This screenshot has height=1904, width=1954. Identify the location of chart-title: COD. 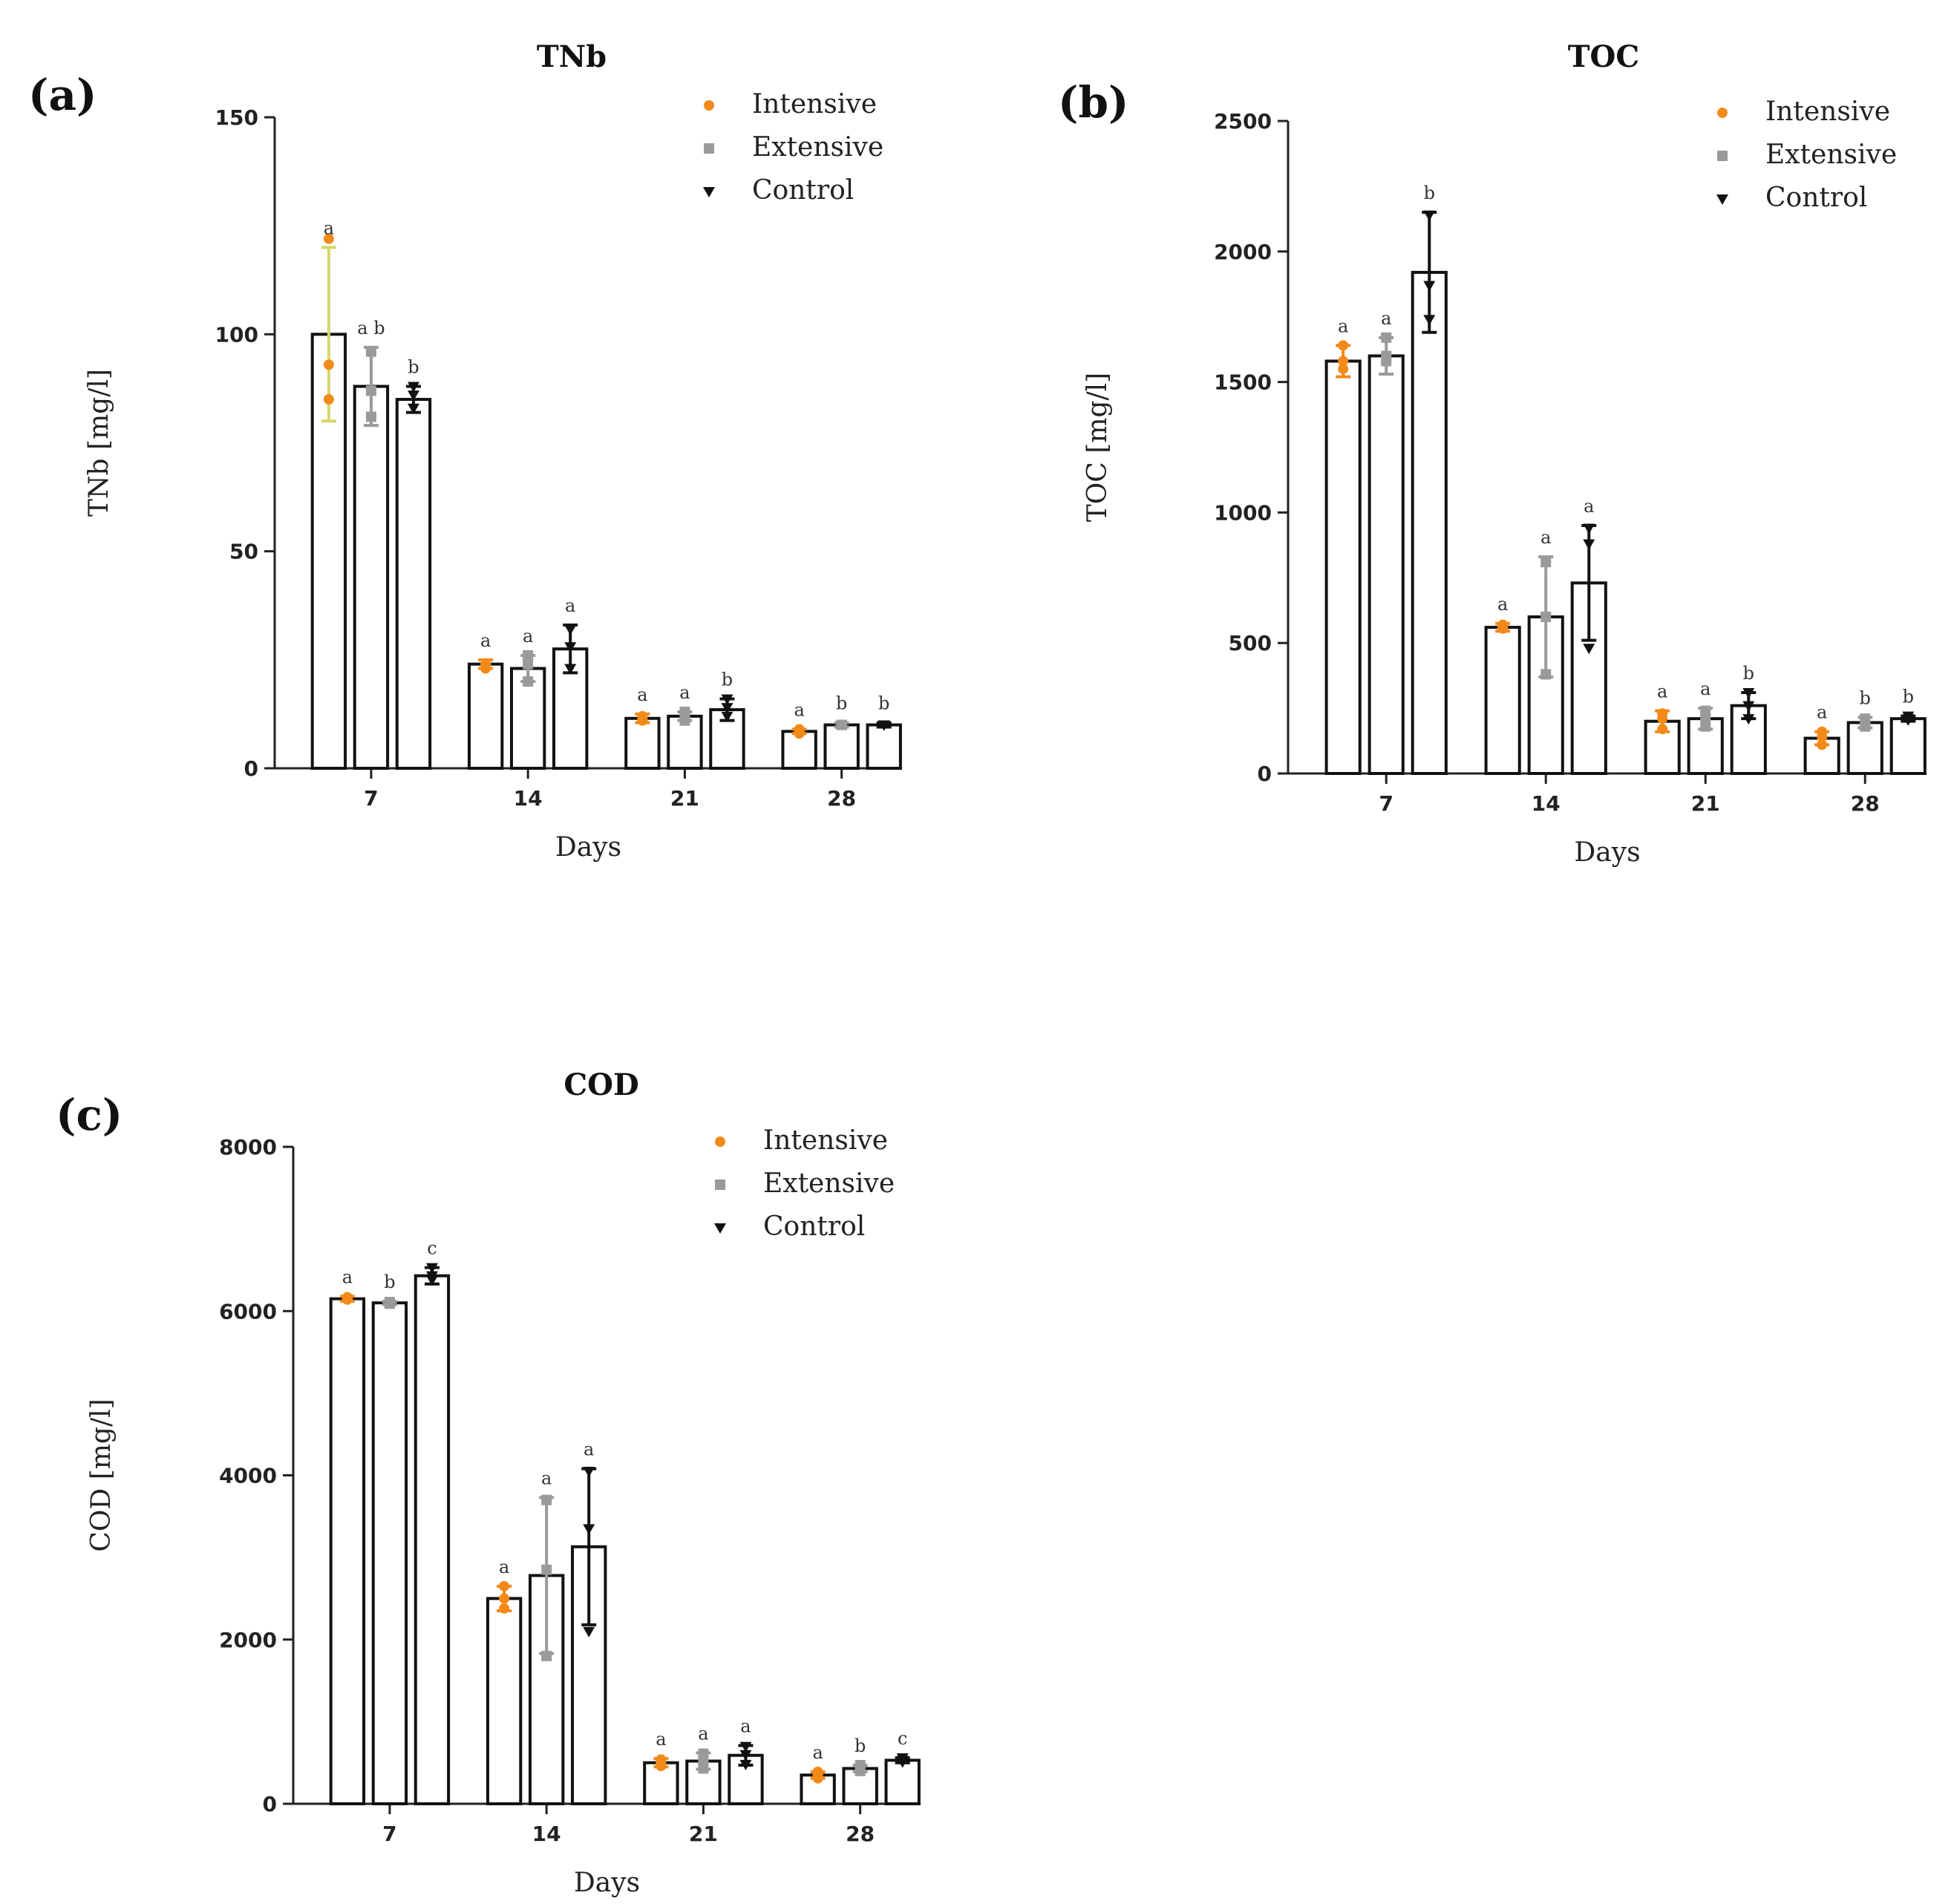
(600, 1085).